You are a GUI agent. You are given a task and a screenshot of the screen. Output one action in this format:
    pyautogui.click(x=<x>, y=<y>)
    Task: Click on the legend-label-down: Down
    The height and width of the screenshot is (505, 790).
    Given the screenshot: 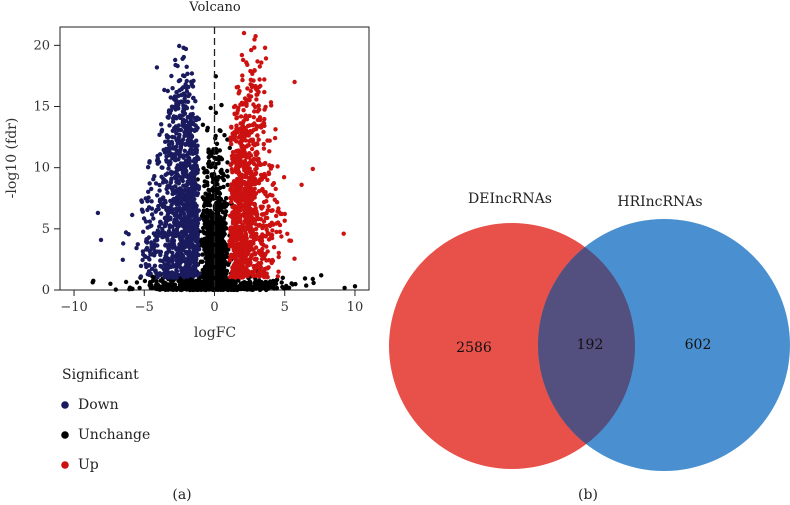 What is the action you would take?
    pyautogui.click(x=98, y=405)
    